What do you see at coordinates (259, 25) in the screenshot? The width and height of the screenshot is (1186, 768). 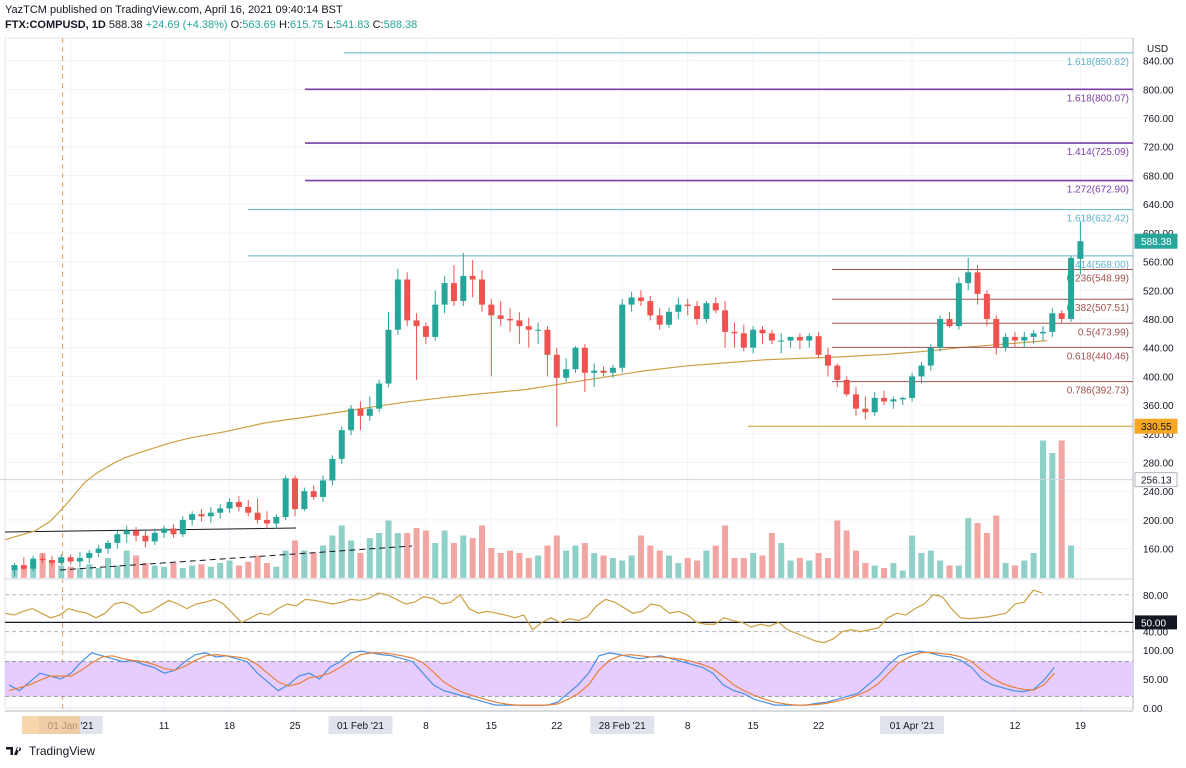 I see `open-value: 563.69` at bounding box center [259, 25].